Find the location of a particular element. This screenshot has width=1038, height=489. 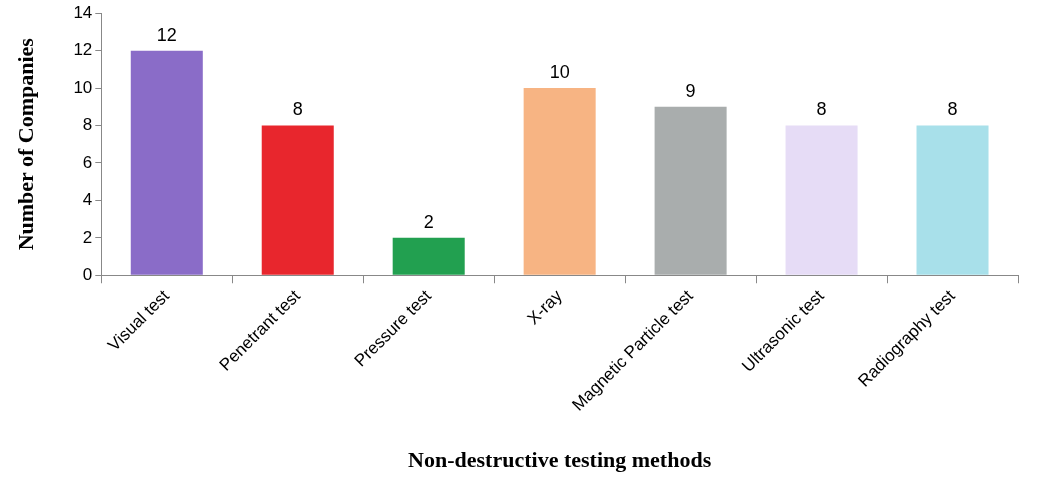

data-label: 2 is located at coordinates (428, 221).